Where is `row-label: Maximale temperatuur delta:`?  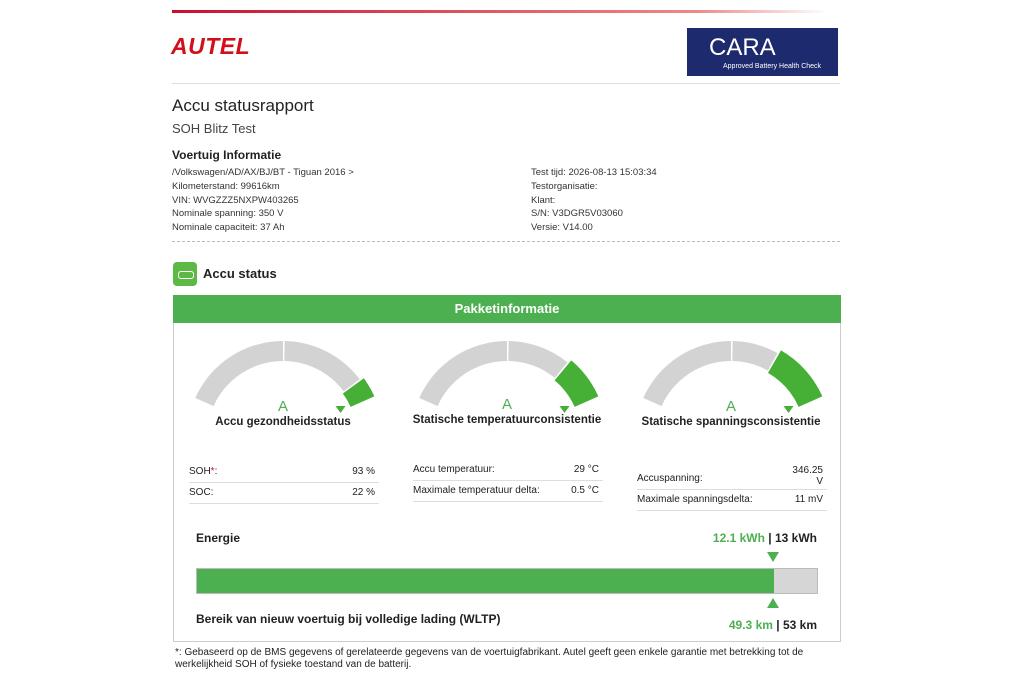 row-label: Maximale temperatuur delta: is located at coordinates (476, 490).